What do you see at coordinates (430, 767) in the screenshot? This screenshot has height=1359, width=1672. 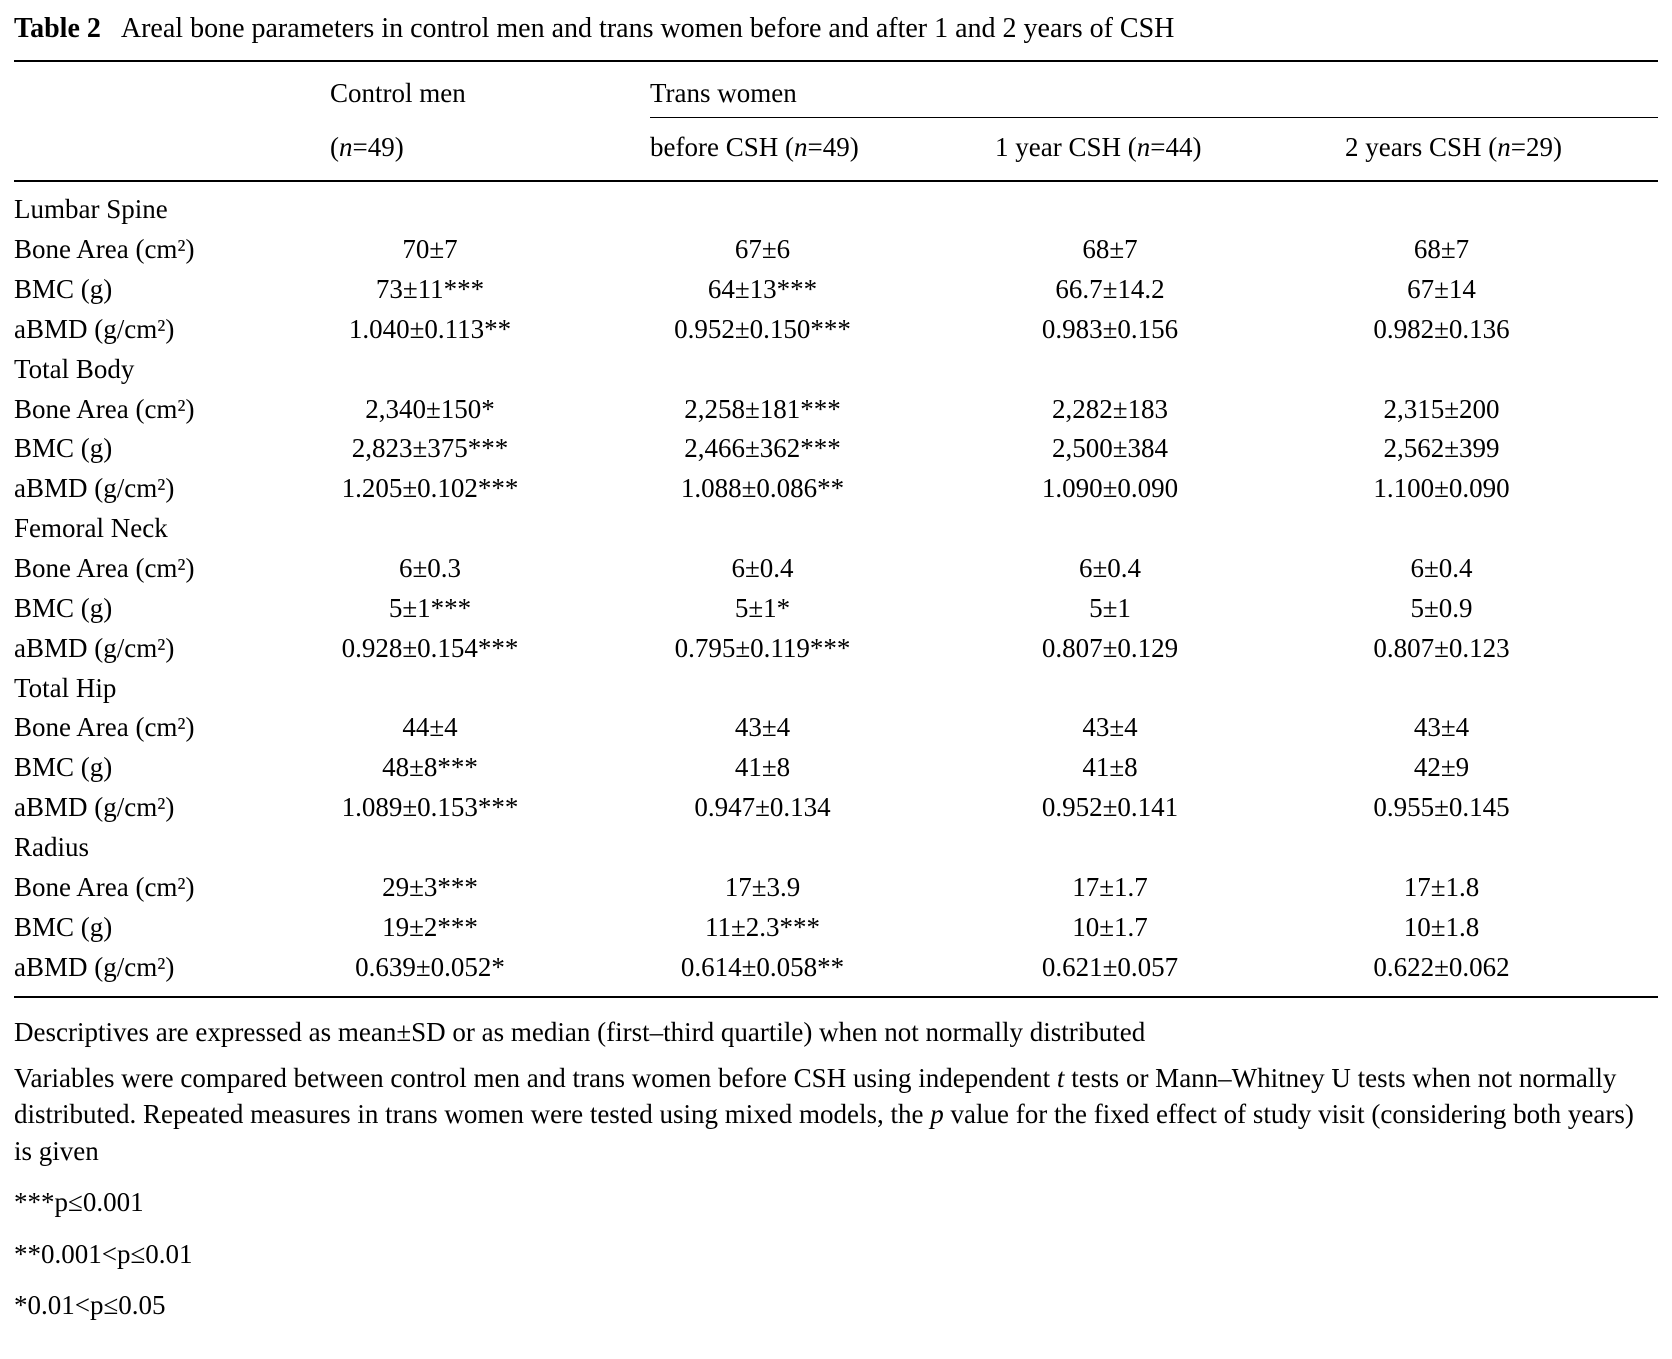 I see `value-cell: 48±8***` at bounding box center [430, 767].